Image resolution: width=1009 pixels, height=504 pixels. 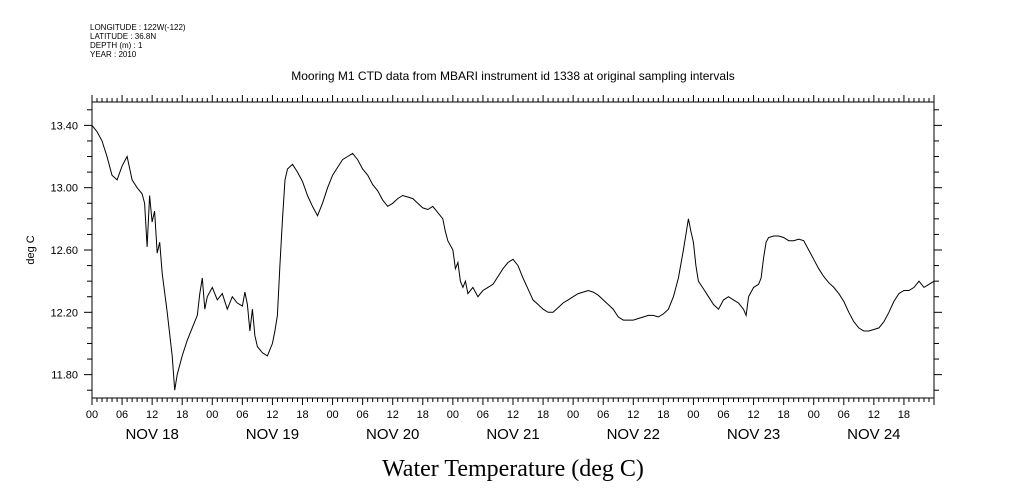 What do you see at coordinates (138, 27) in the screenshot?
I see `meta-line: LONGITUDE : 122W(-122)` at bounding box center [138, 27].